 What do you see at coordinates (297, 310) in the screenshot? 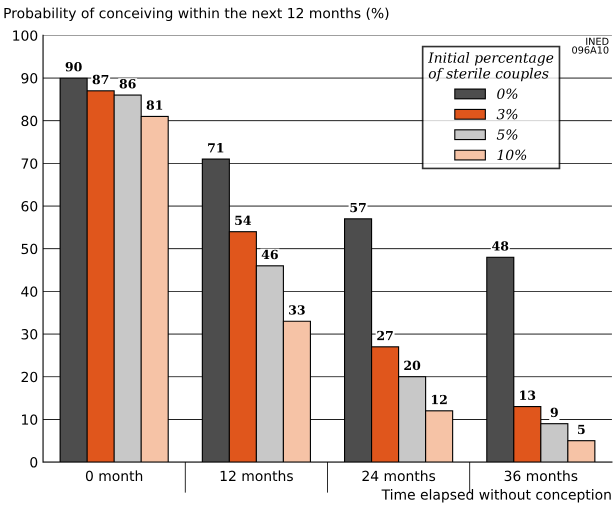
I see `data-label: 33` at bounding box center [297, 310].